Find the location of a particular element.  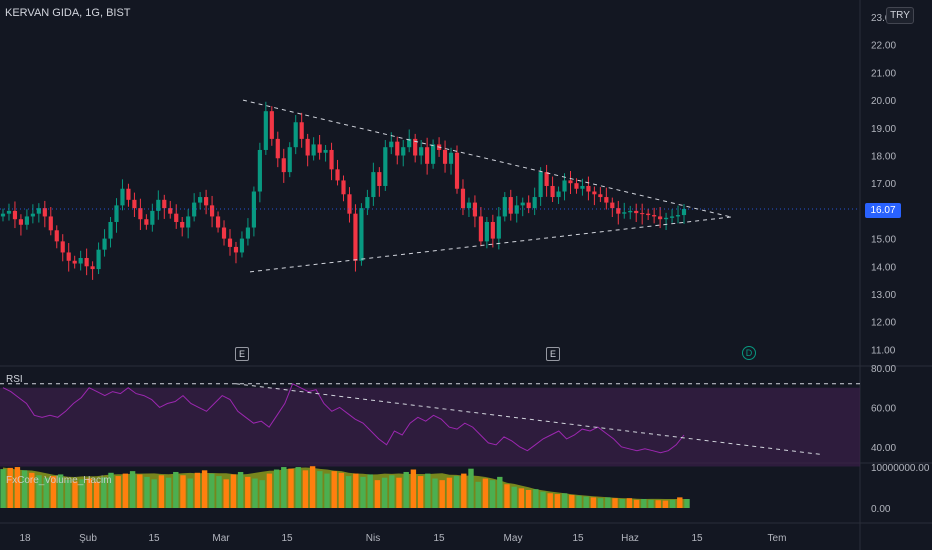

volume-pane-label: FxCore_Volume_Hacim is located at coordinates (59, 480).